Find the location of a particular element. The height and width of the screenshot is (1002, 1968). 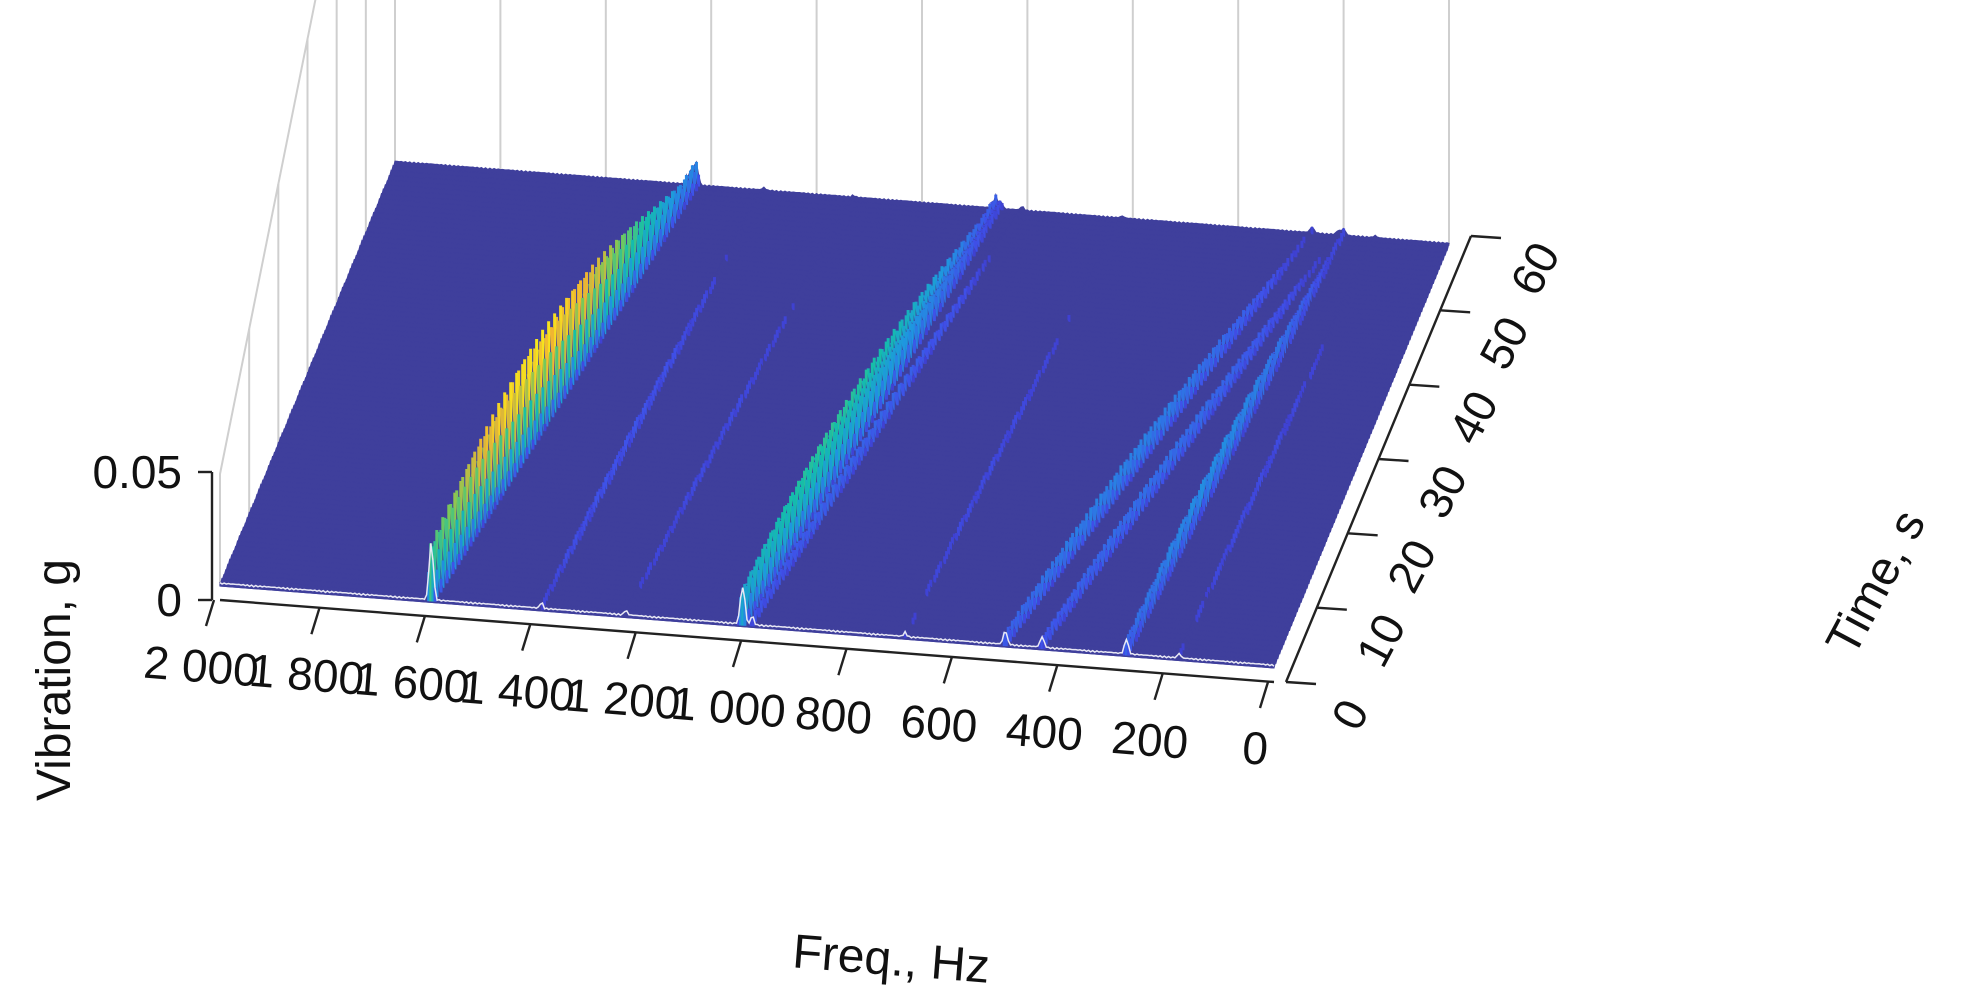

x-tick-label: 400 is located at coordinates (1044, 732).